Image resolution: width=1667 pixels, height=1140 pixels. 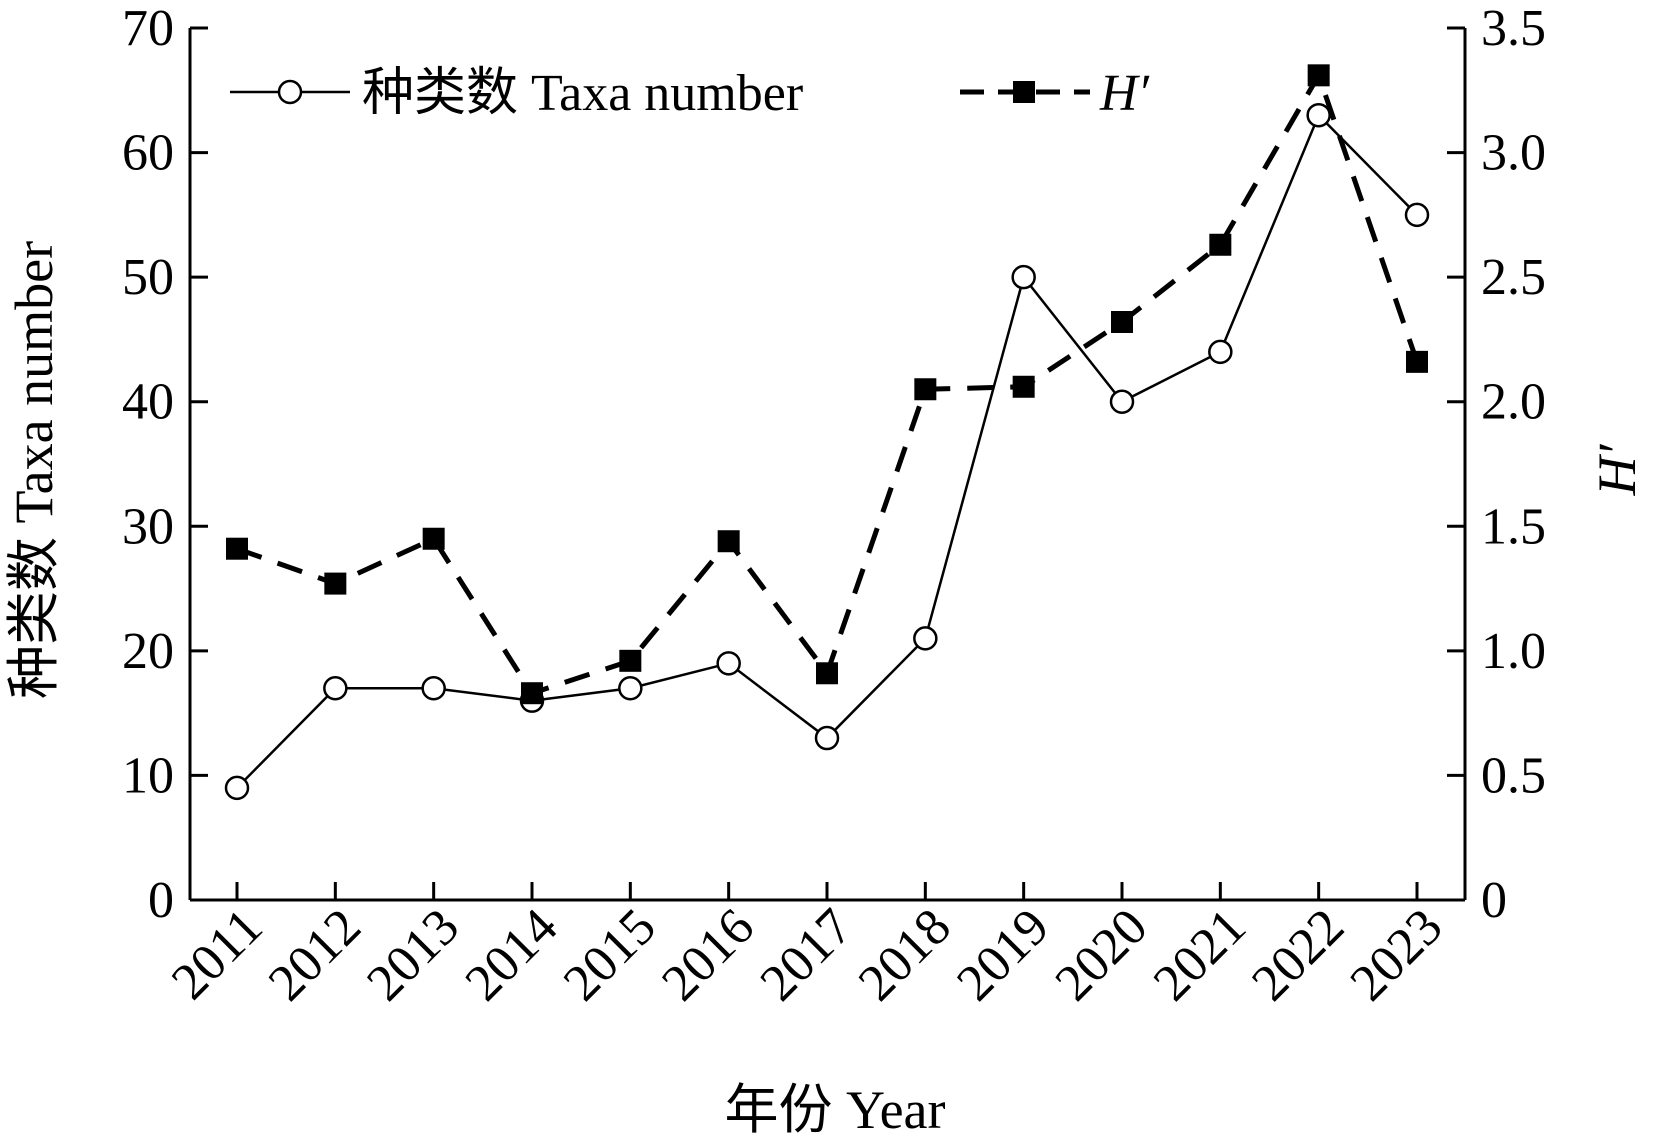 What do you see at coordinates (1494, 900) in the screenshot?
I see `right-tick-label: 0` at bounding box center [1494, 900].